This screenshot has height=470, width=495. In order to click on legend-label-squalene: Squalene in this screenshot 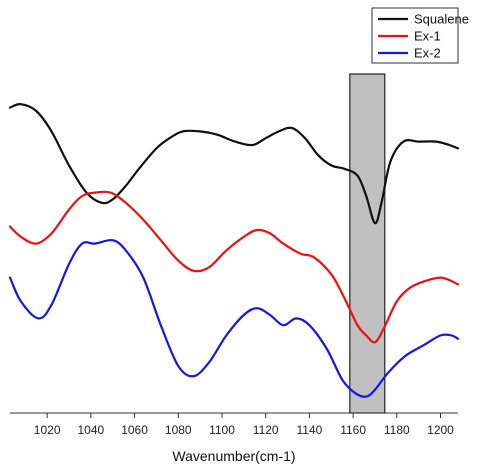, I will do `click(441, 19)`.